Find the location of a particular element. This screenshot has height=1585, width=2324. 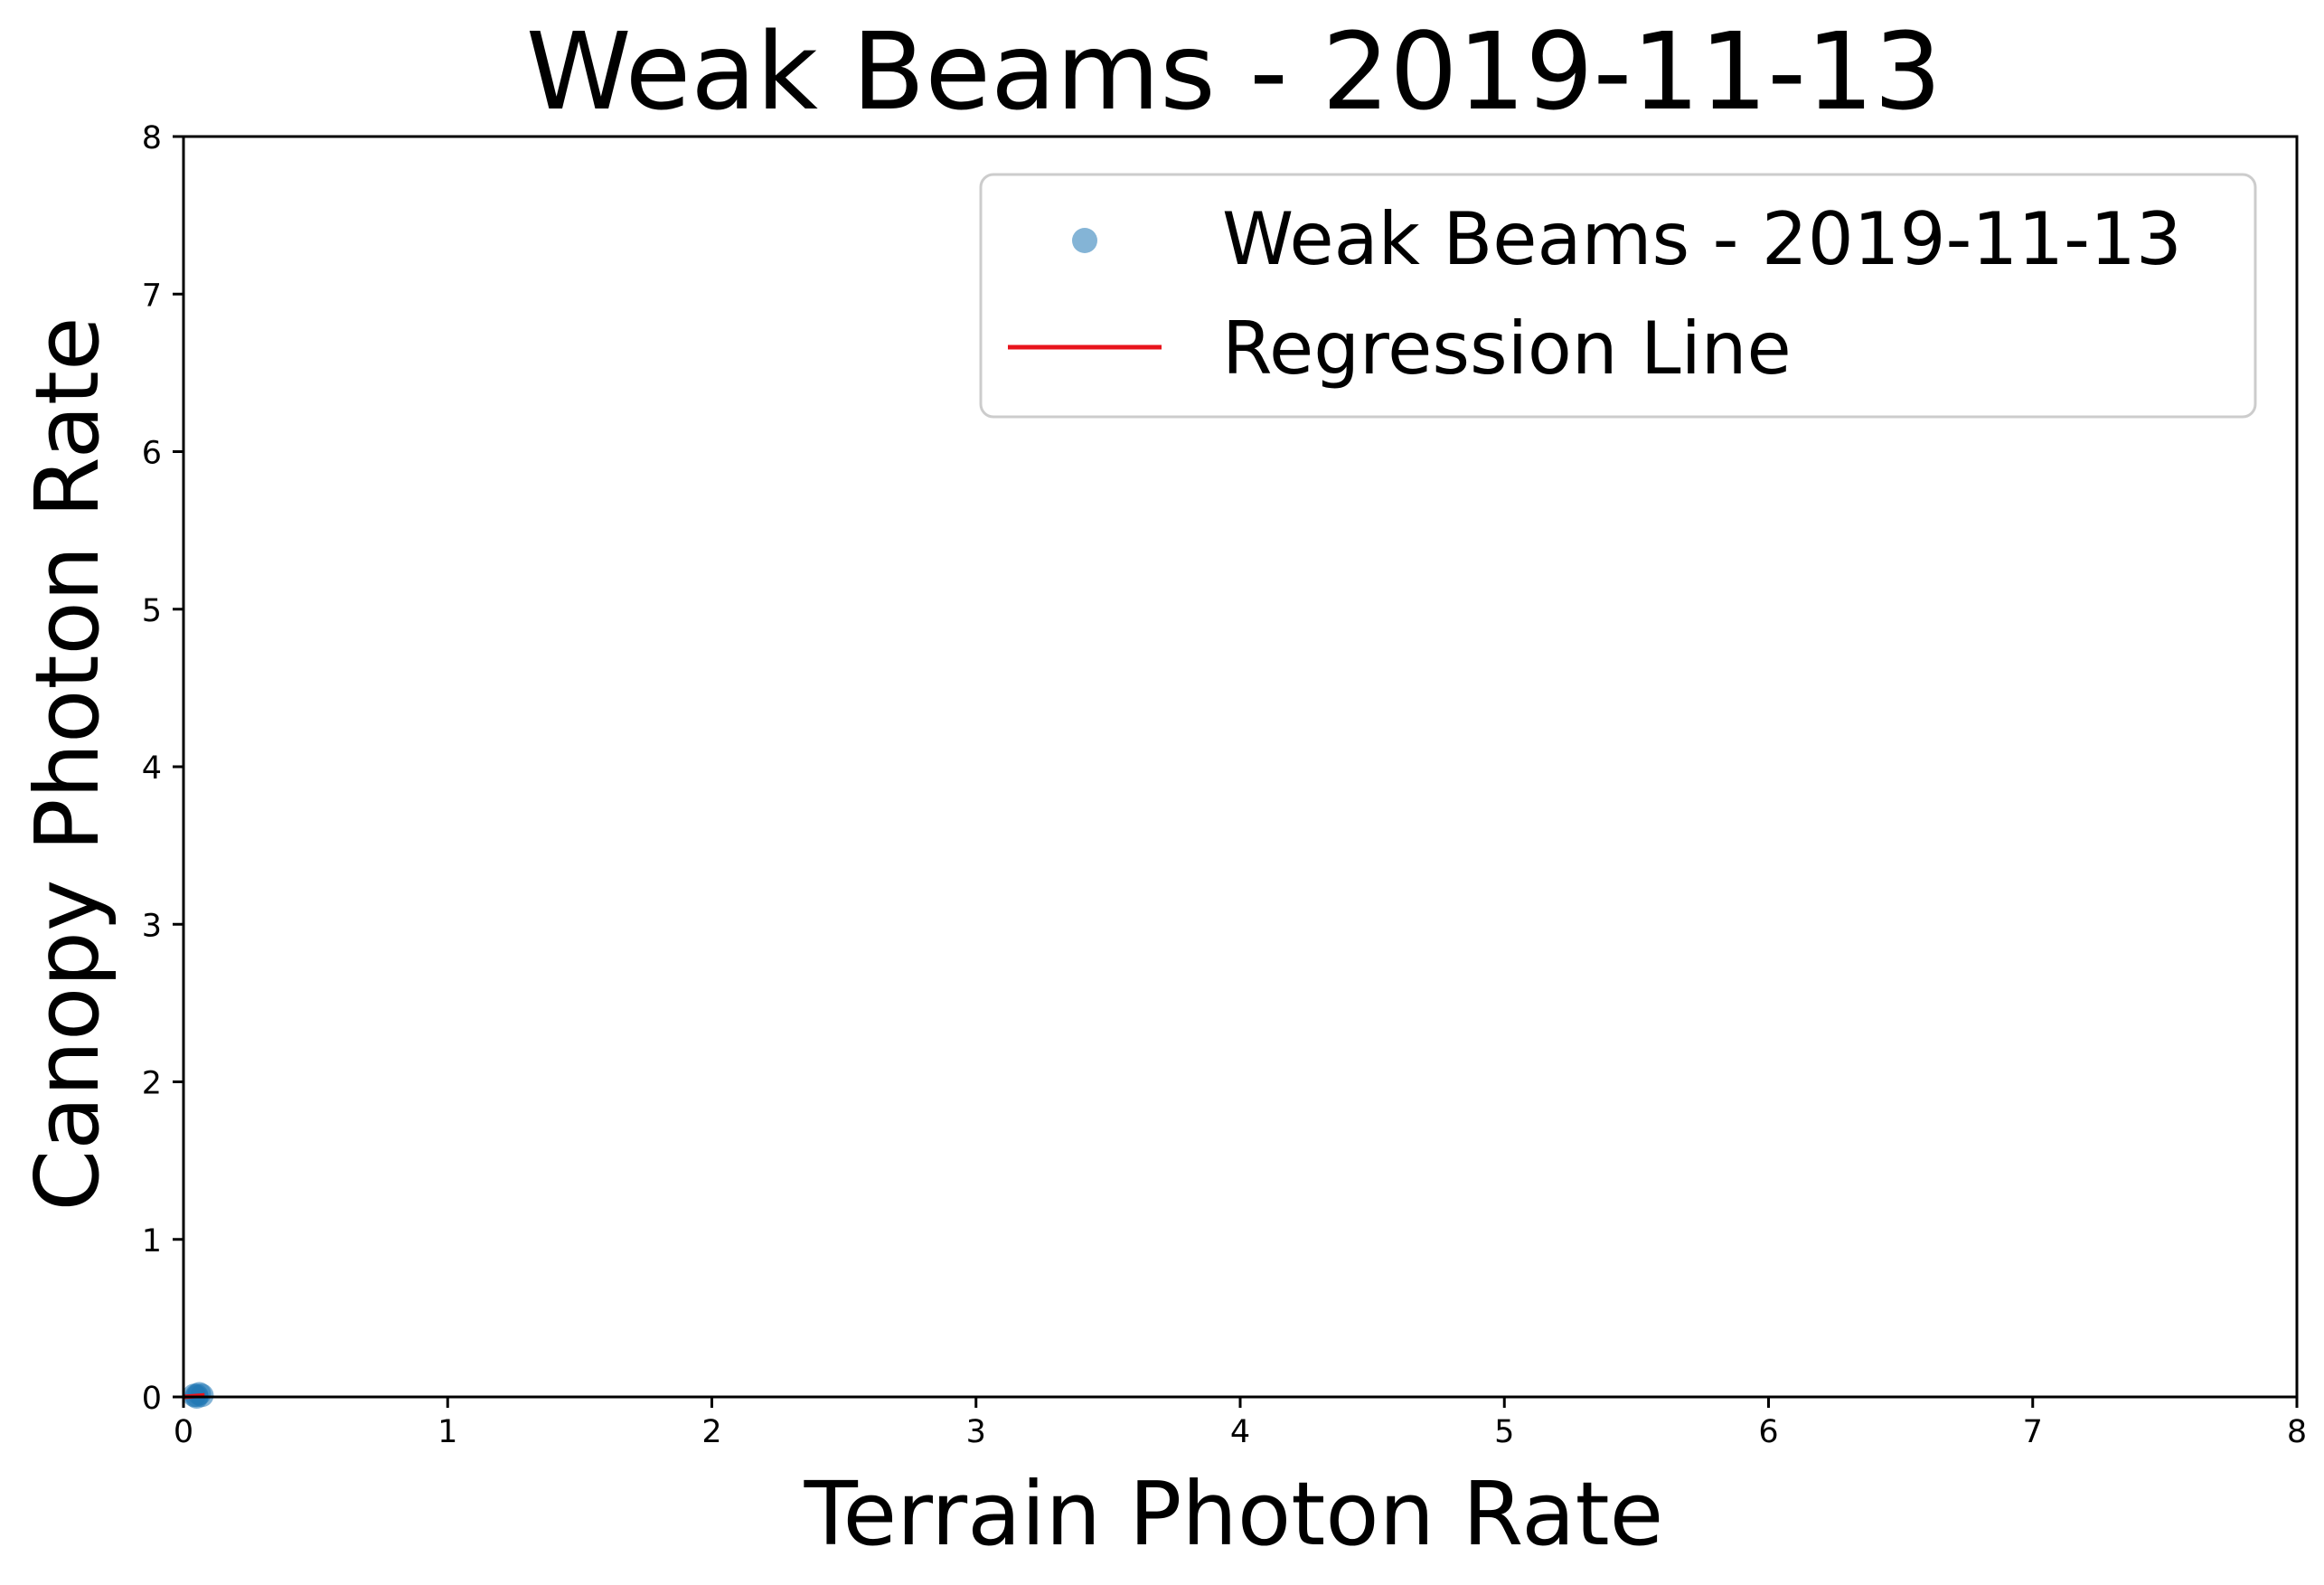

legend: Weak Beams - 2019-11-13 Regression Line is located at coordinates (1618, 296).